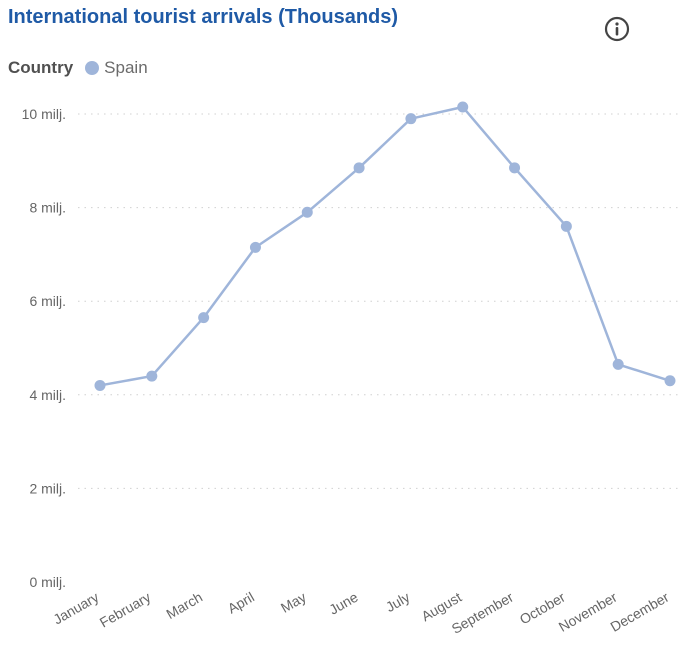  What do you see at coordinates (126, 67) in the screenshot?
I see `legend-label: Spain` at bounding box center [126, 67].